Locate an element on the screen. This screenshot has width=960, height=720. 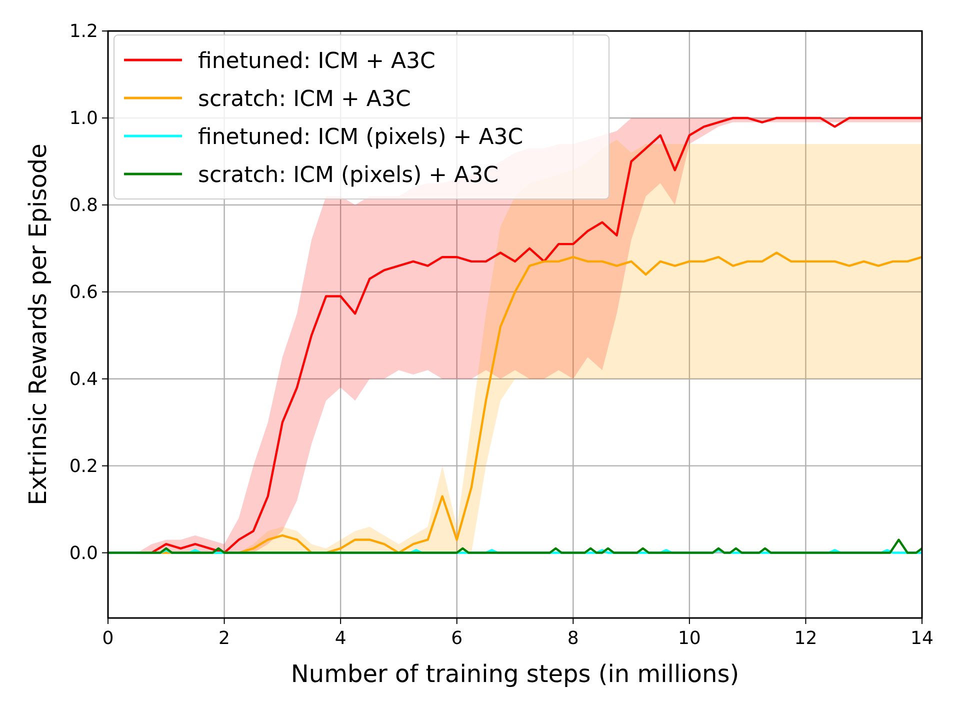
legend-label: finetuned: ICM (pixels) + A3C is located at coordinates (361, 137).